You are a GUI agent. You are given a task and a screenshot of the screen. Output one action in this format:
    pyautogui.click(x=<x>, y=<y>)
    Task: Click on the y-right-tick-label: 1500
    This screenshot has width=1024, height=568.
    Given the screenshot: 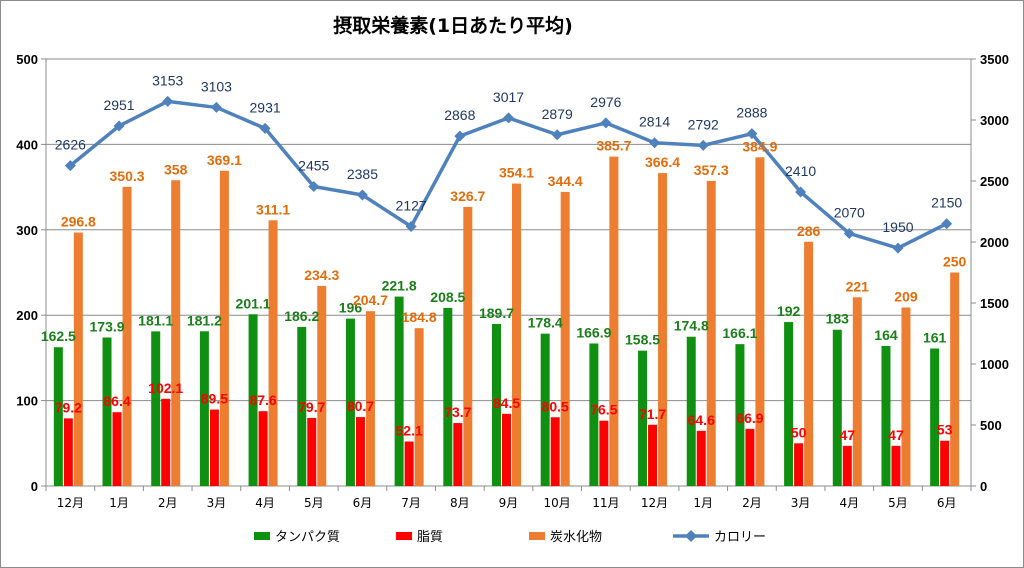 What is the action you would take?
    pyautogui.click(x=994, y=303)
    